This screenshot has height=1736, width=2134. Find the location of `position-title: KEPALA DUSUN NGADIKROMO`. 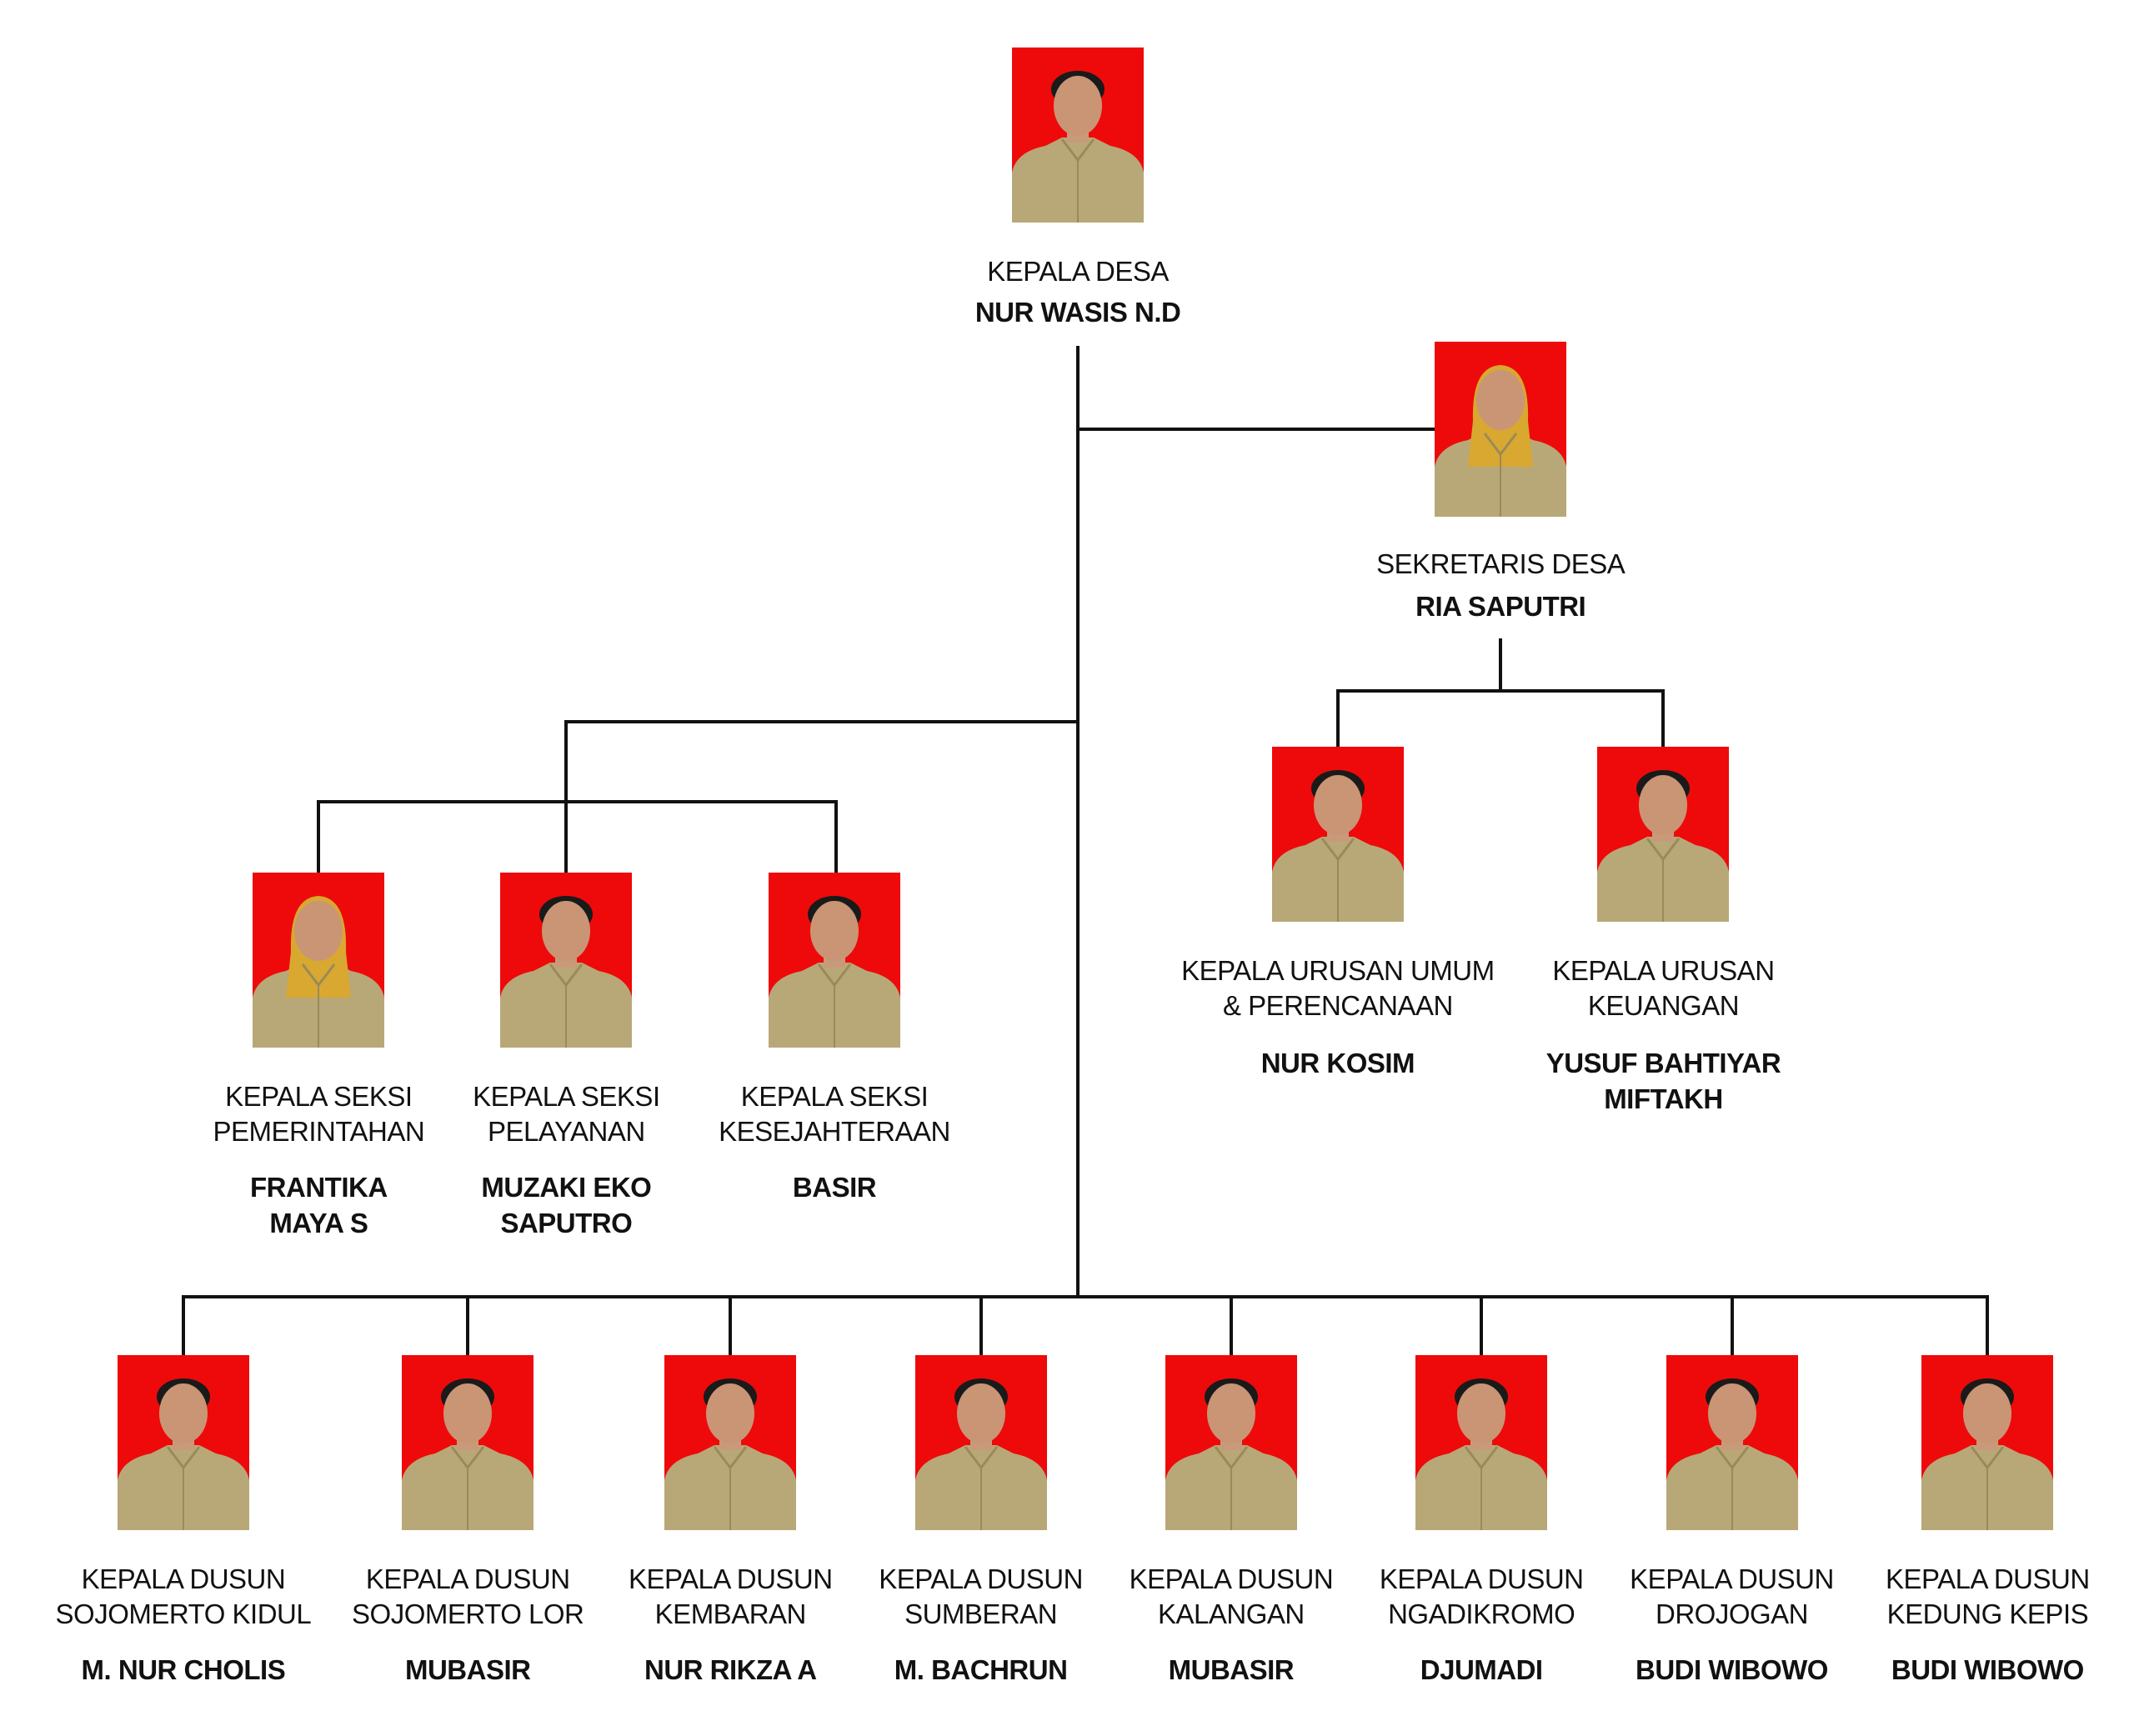

position-title: KEPALA DUSUN NGADIKROMO is located at coordinates (1481, 1597).